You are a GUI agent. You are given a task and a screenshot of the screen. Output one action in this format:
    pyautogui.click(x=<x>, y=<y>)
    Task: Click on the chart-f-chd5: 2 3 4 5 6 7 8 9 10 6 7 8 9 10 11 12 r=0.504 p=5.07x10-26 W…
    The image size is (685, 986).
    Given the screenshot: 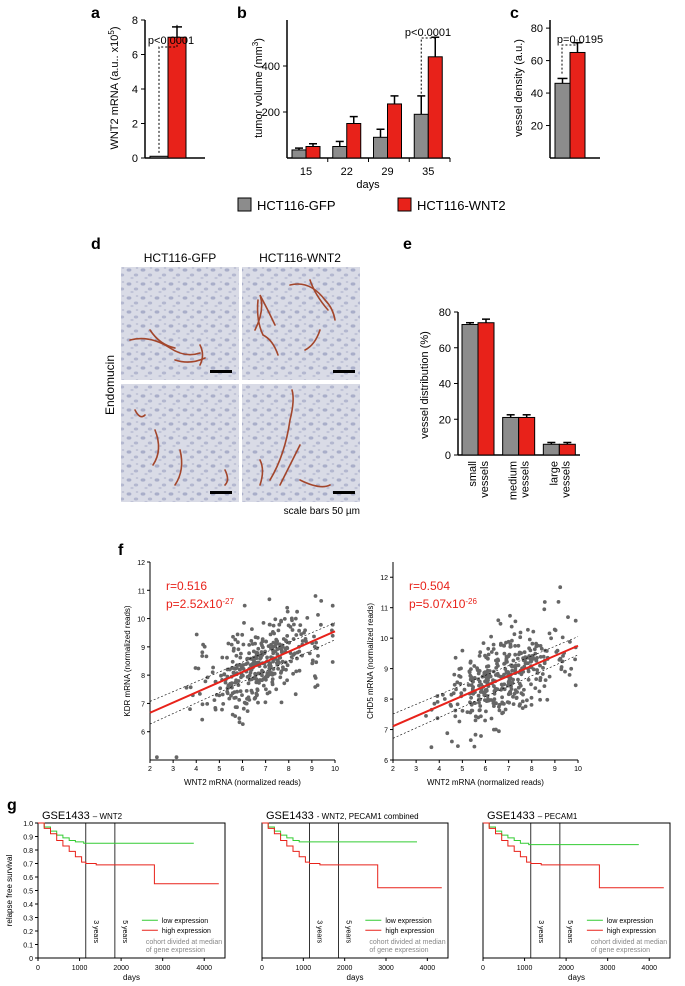 What is the action you would take?
    pyautogui.click(x=474, y=674)
    